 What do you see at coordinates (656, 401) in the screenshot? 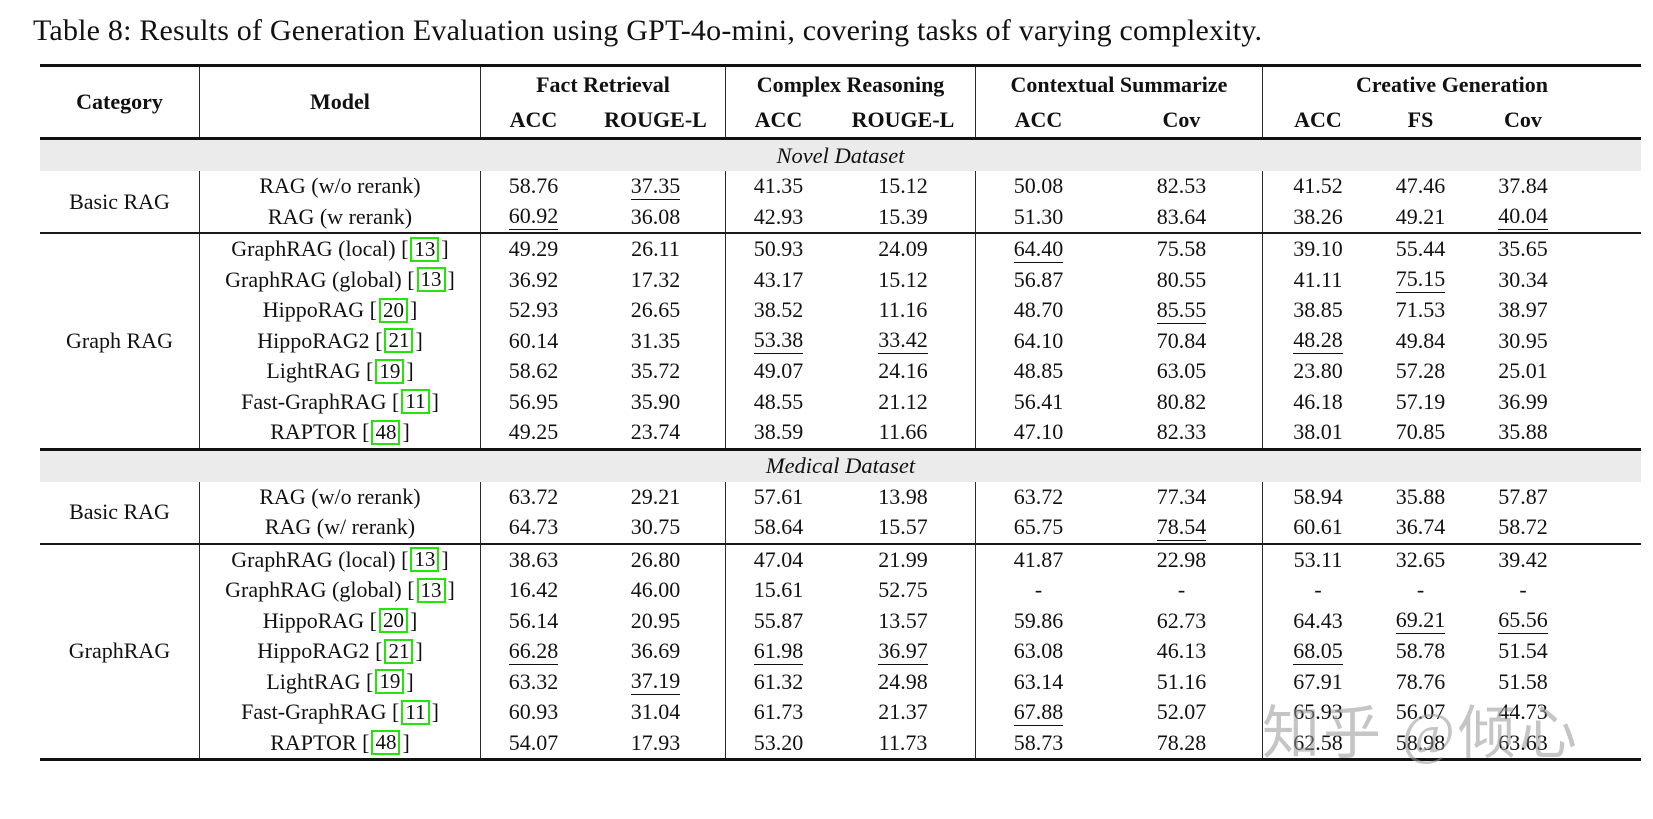
I see `value-cell: 35.90` at bounding box center [656, 401].